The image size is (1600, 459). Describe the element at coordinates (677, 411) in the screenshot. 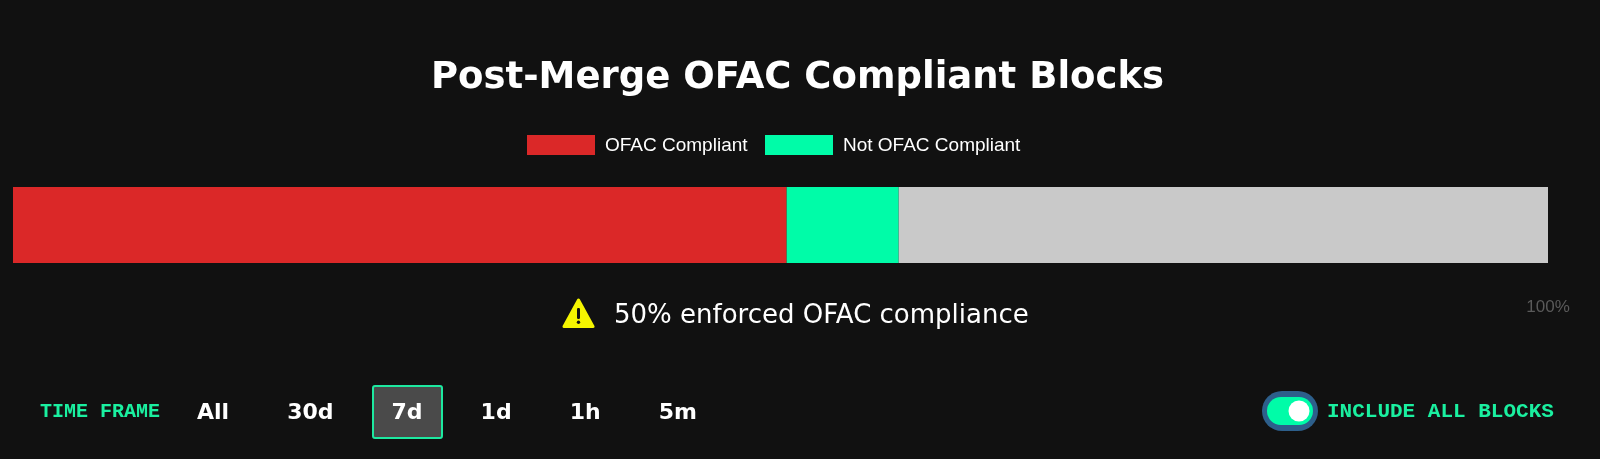

I see `text: 5m` at that location.